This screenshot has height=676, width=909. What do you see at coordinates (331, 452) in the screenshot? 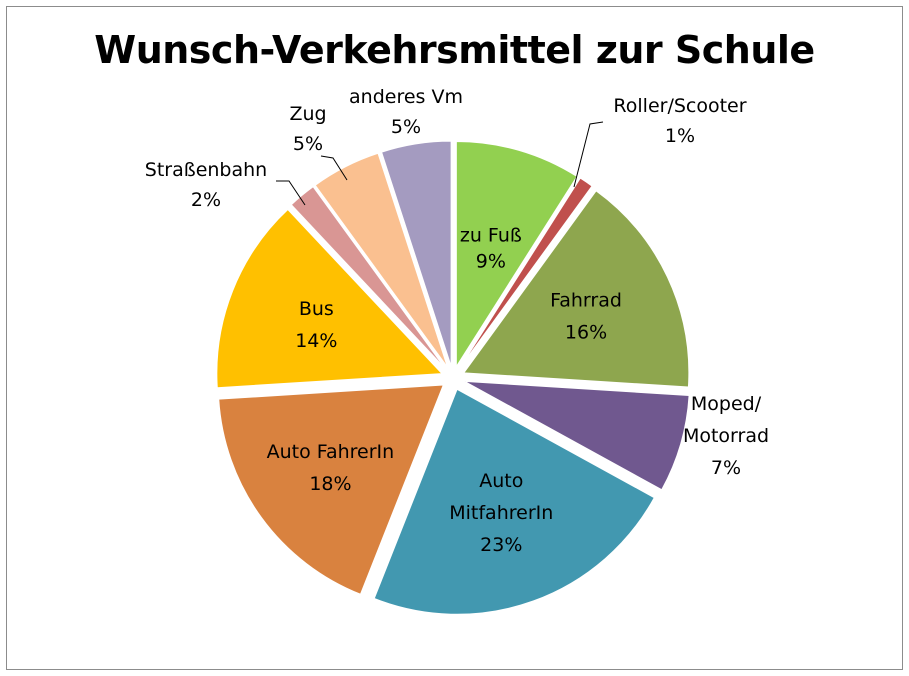
I see `slice-label-auto-fahrerin: Auto FahrerIn` at bounding box center [331, 452].